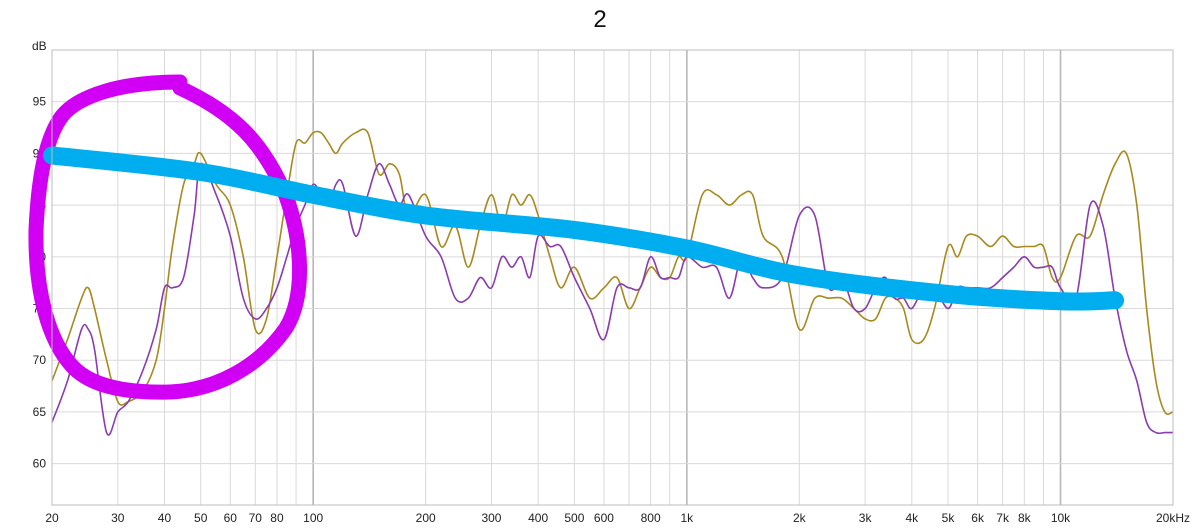  What do you see at coordinates (40, 360) in the screenshot?
I see `y-tick-label: 70` at bounding box center [40, 360].